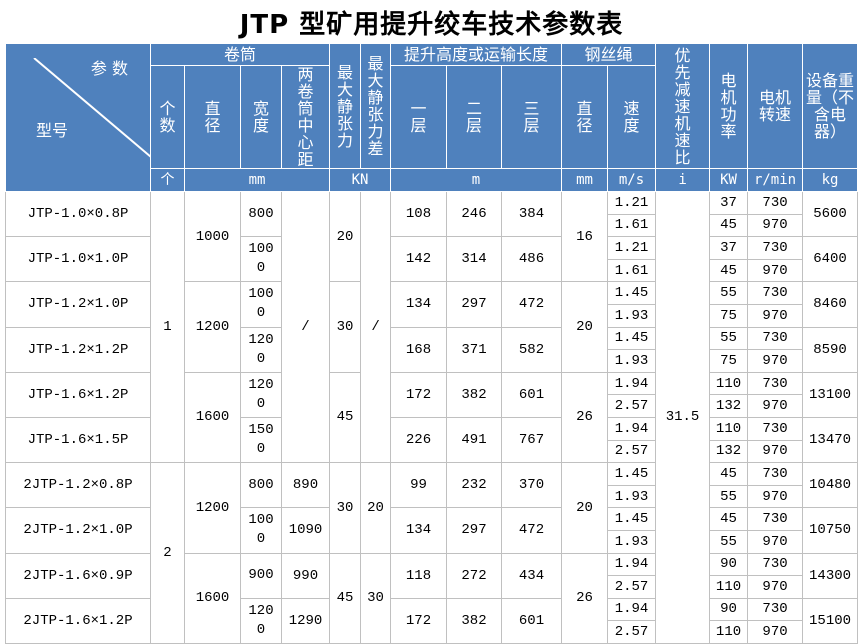  What do you see at coordinates (432, 270) in the screenshot?
I see `table-row: 1.61 45 970` at bounding box center [432, 270].